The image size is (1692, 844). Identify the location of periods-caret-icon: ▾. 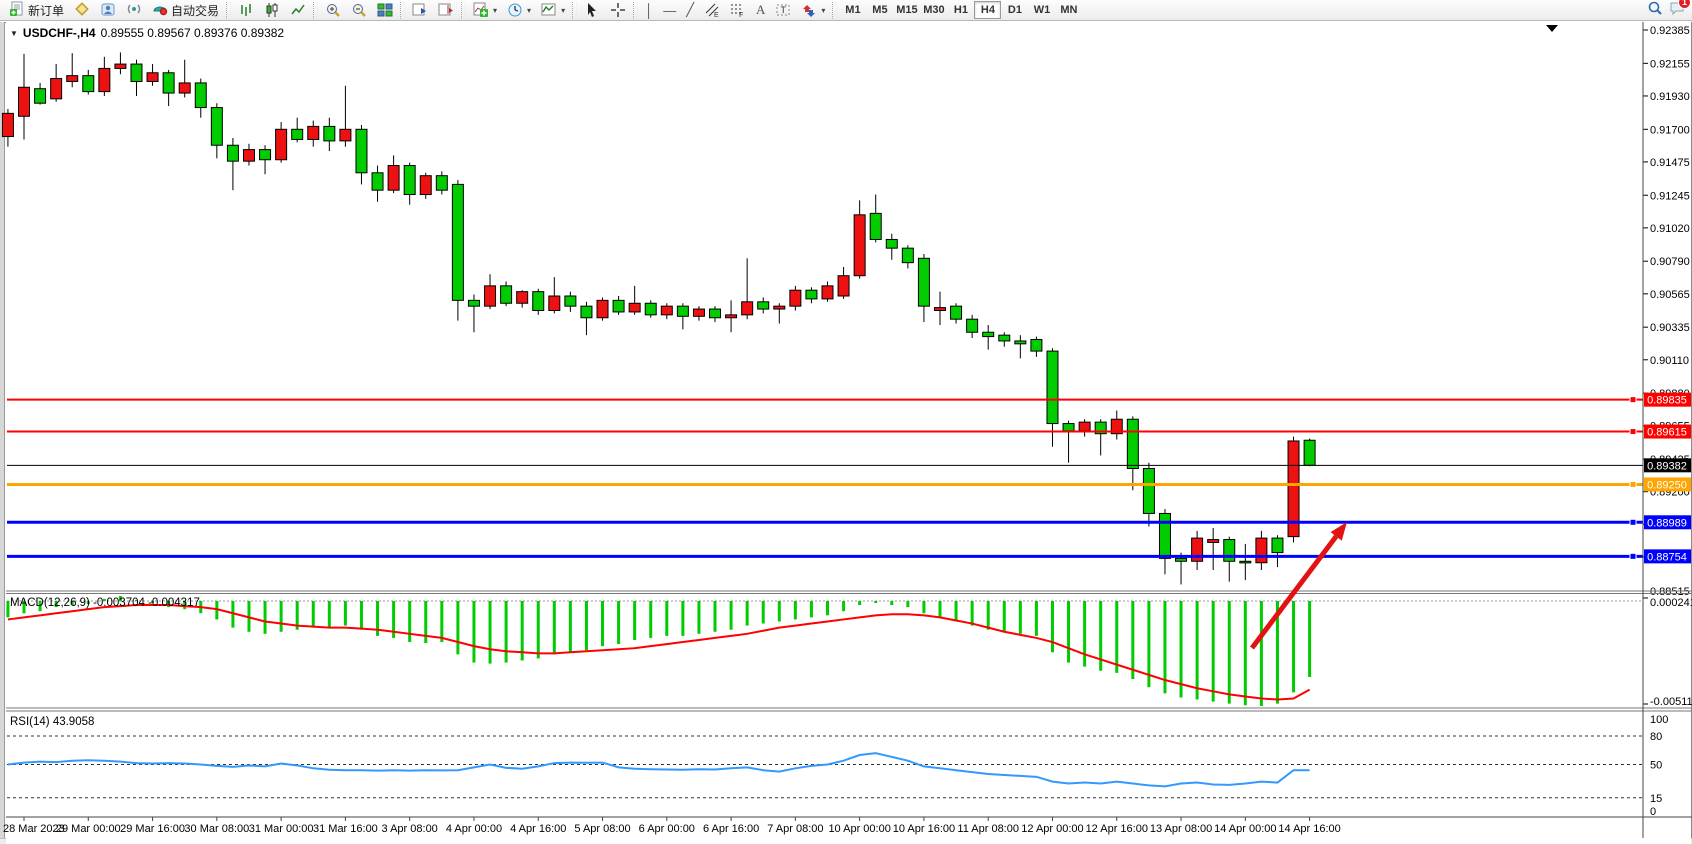
(529, 10).